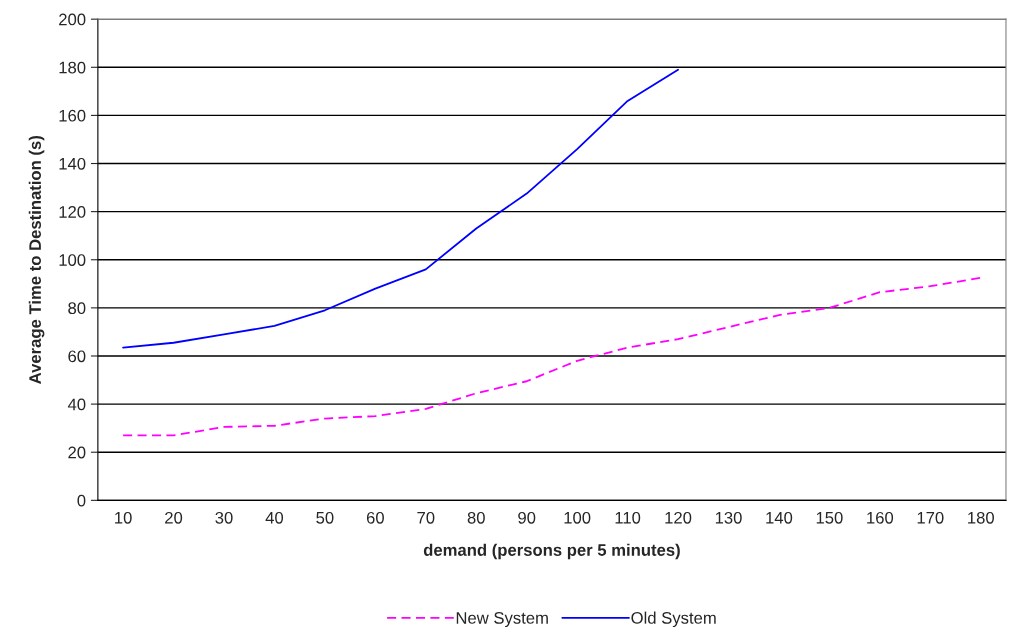  Describe the element at coordinates (628, 517) in the screenshot. I see `x-tick-label: 110` at that location.